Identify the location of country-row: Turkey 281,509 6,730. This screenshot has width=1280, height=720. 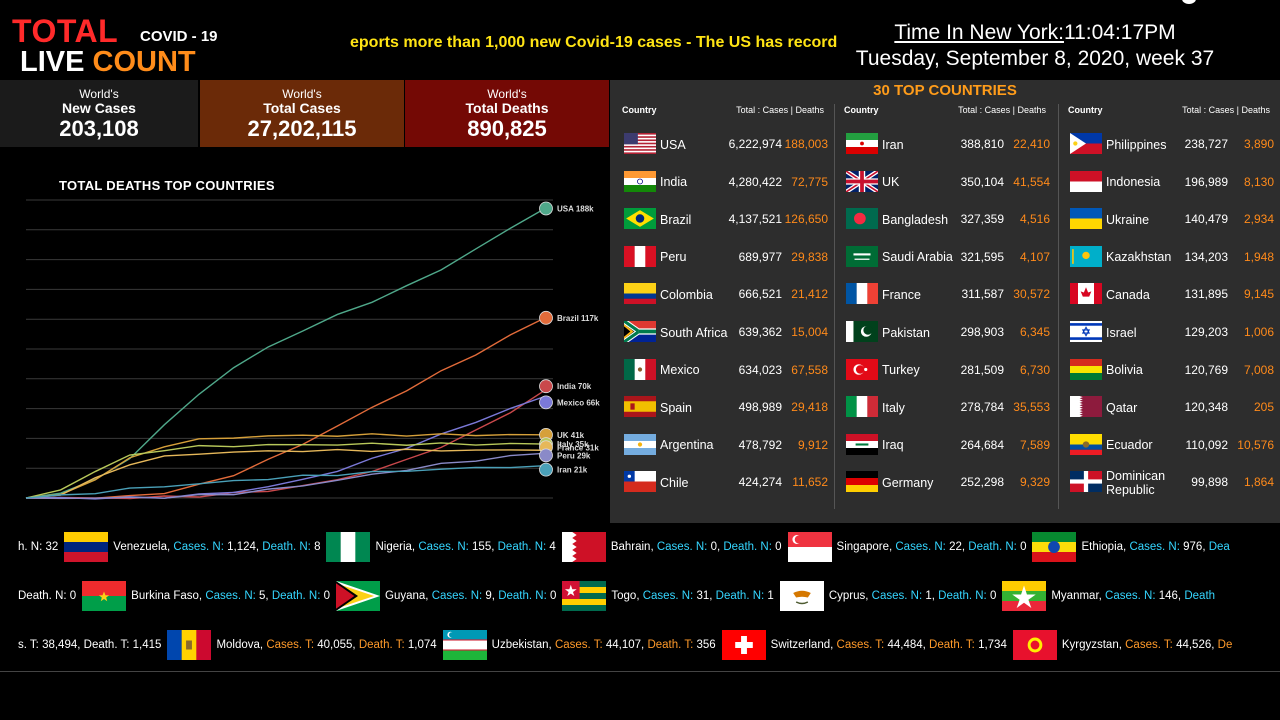
(946, 370).